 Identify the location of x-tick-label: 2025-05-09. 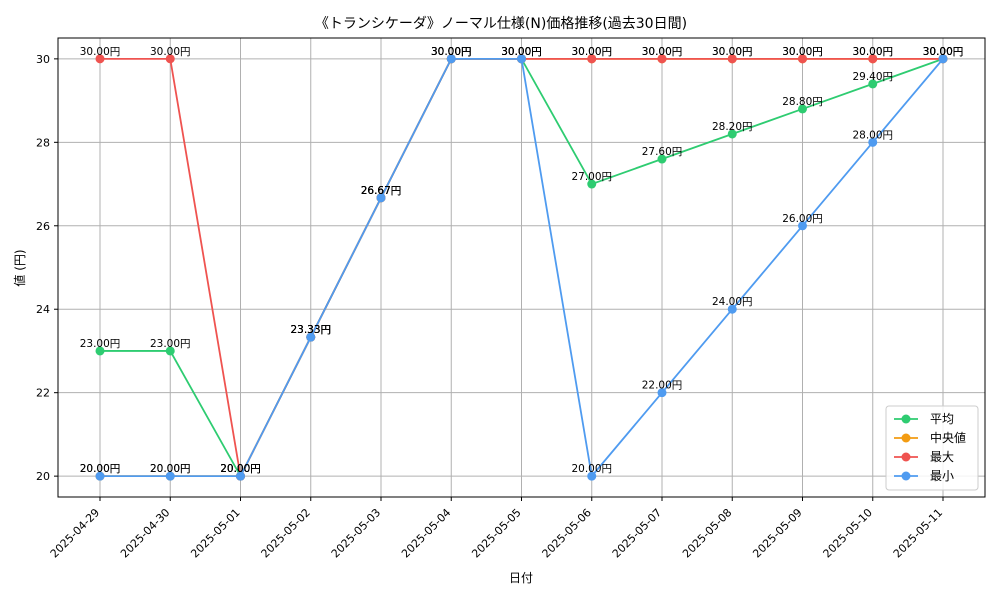
(777, 533).